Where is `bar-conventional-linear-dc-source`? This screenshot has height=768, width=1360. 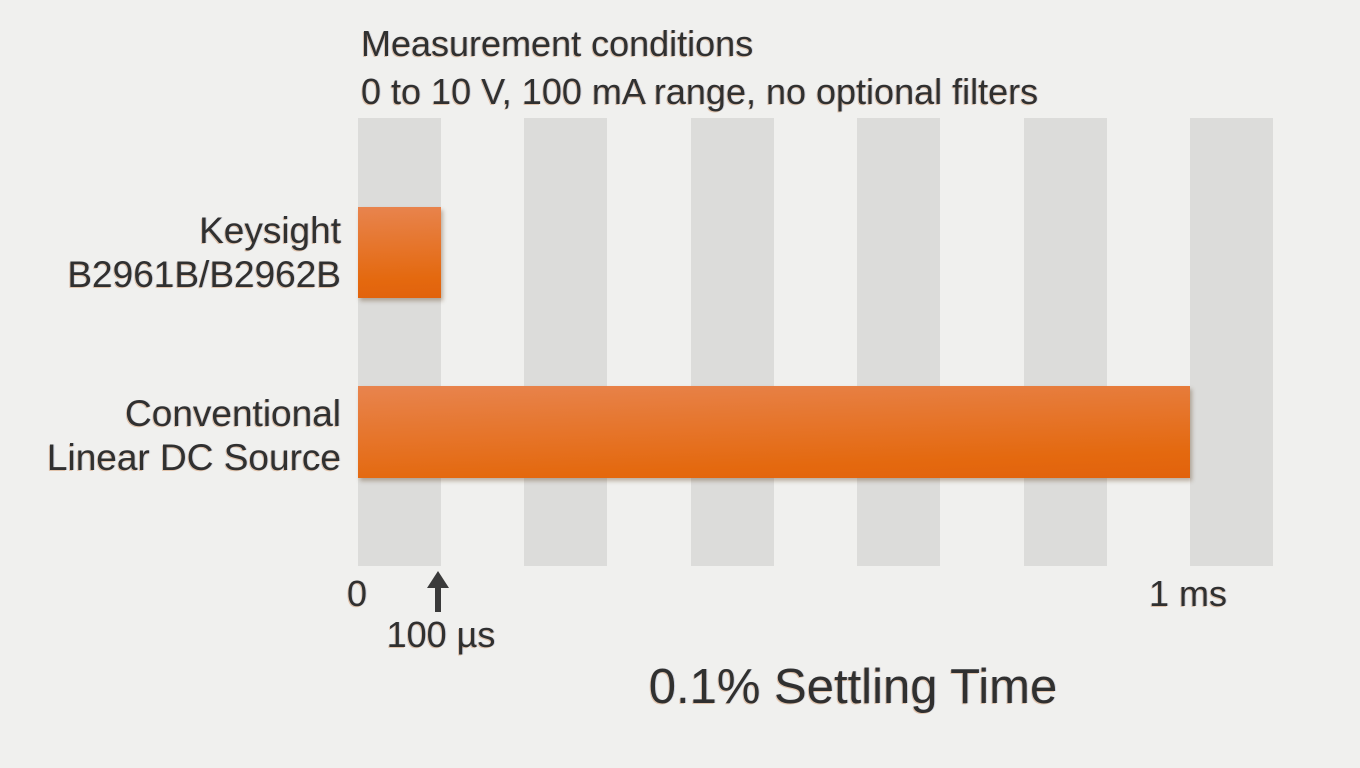 bar-conventional-linear-dc-source is located at coordinates (774, 432).